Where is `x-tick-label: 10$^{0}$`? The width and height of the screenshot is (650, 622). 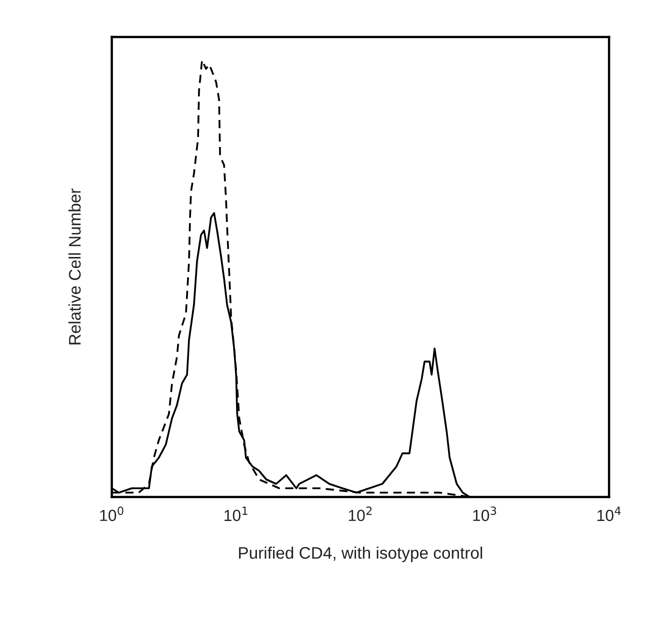
x-tick-label: 10$^{0}$ is located at coordinates (112, 514).